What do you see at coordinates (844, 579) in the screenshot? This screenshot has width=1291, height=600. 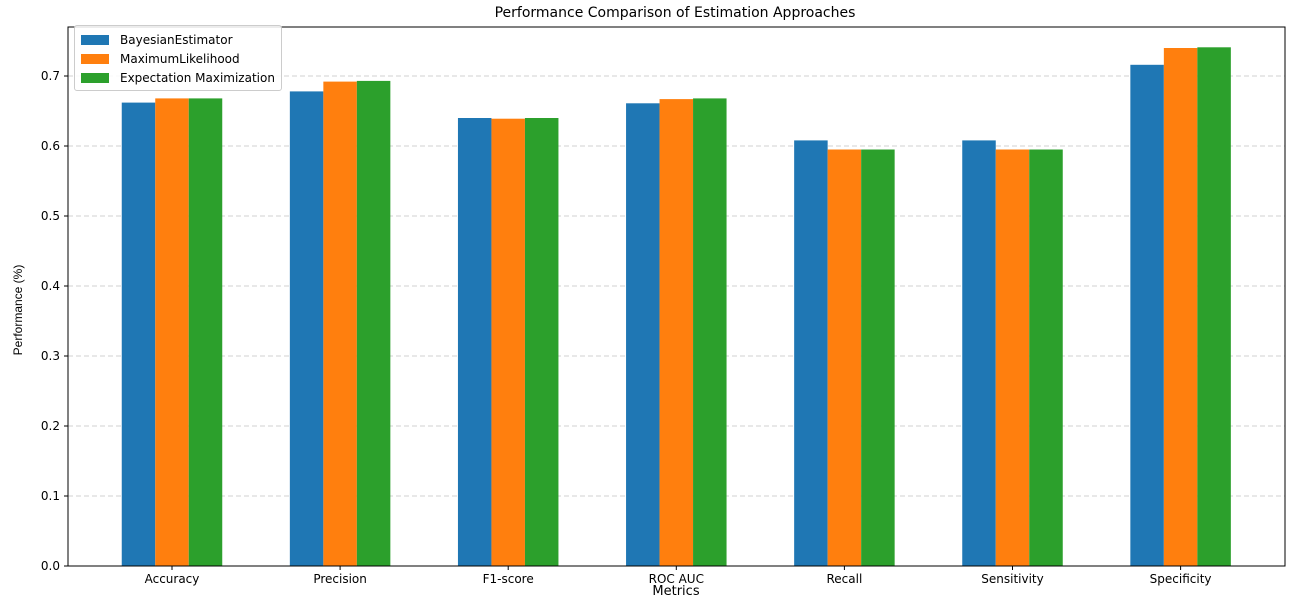 I see `x-tick-label: Recall` at bounding box center [844, 579].